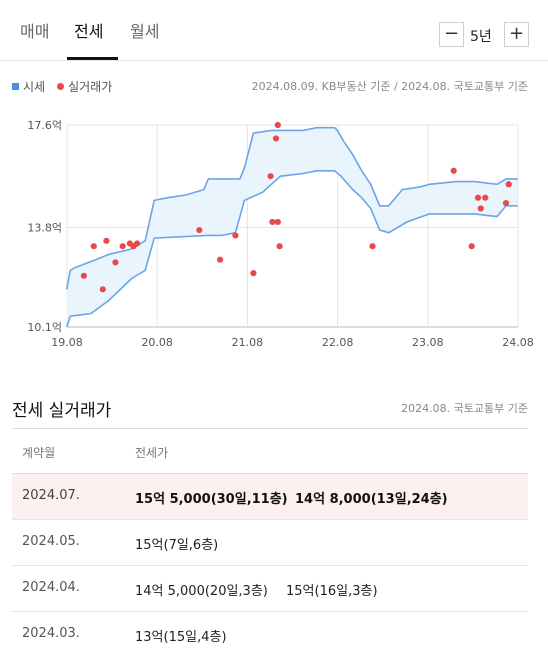  Describe the element at coordinates (332, 591) in the screenshot. I see `row-deal: 15억(16일,3층)` at that location.